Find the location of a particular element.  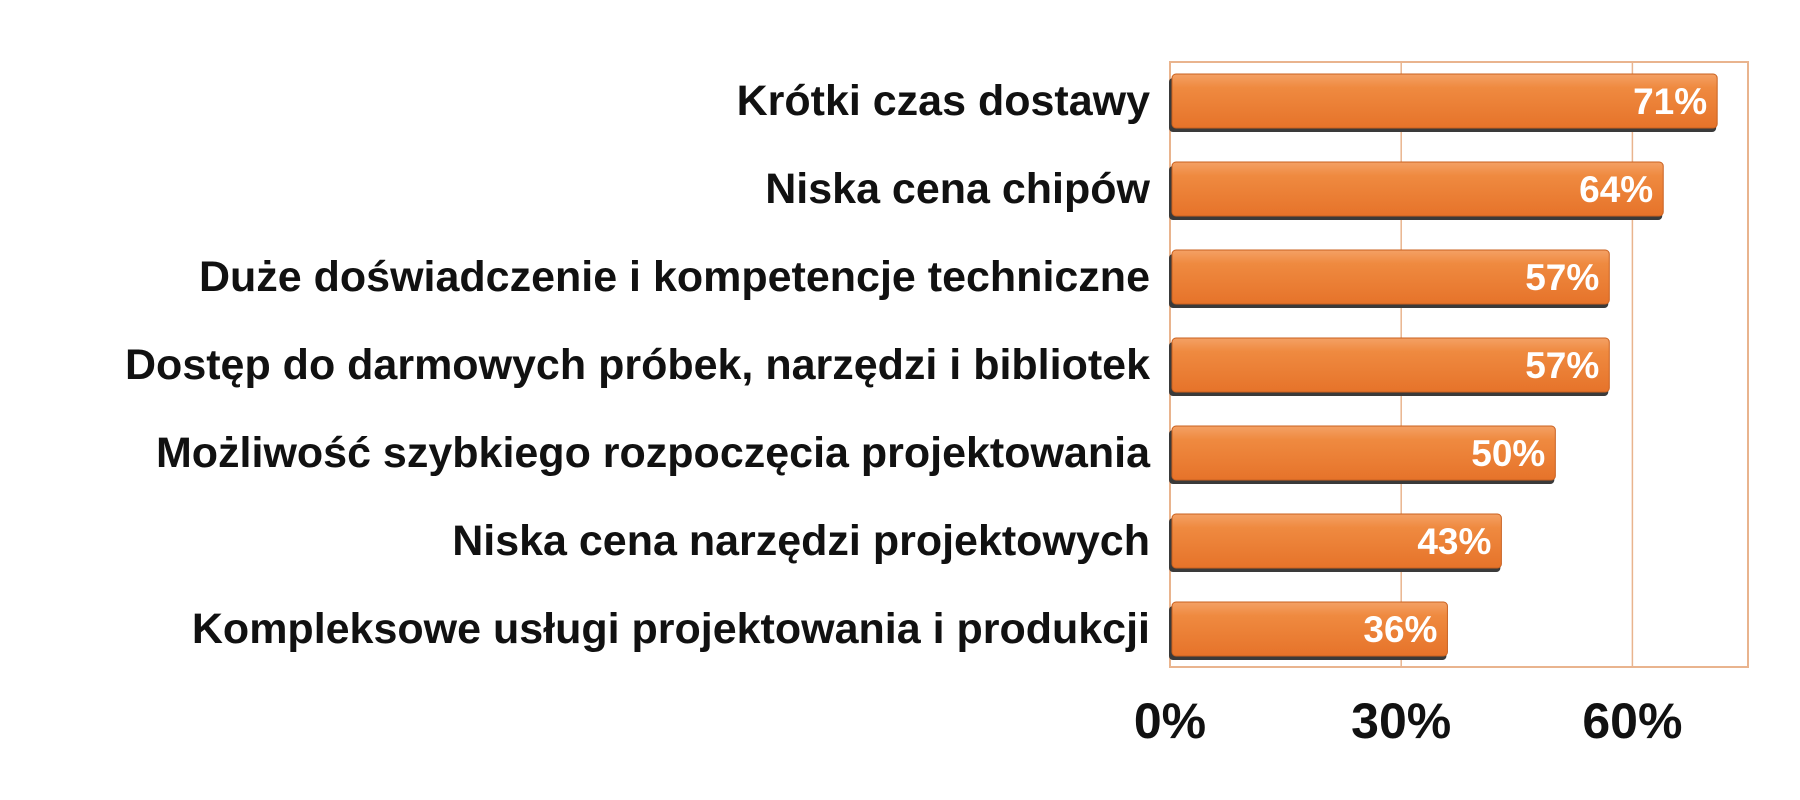

x-tick-label: 0% is located at coordinates (1170, 721).